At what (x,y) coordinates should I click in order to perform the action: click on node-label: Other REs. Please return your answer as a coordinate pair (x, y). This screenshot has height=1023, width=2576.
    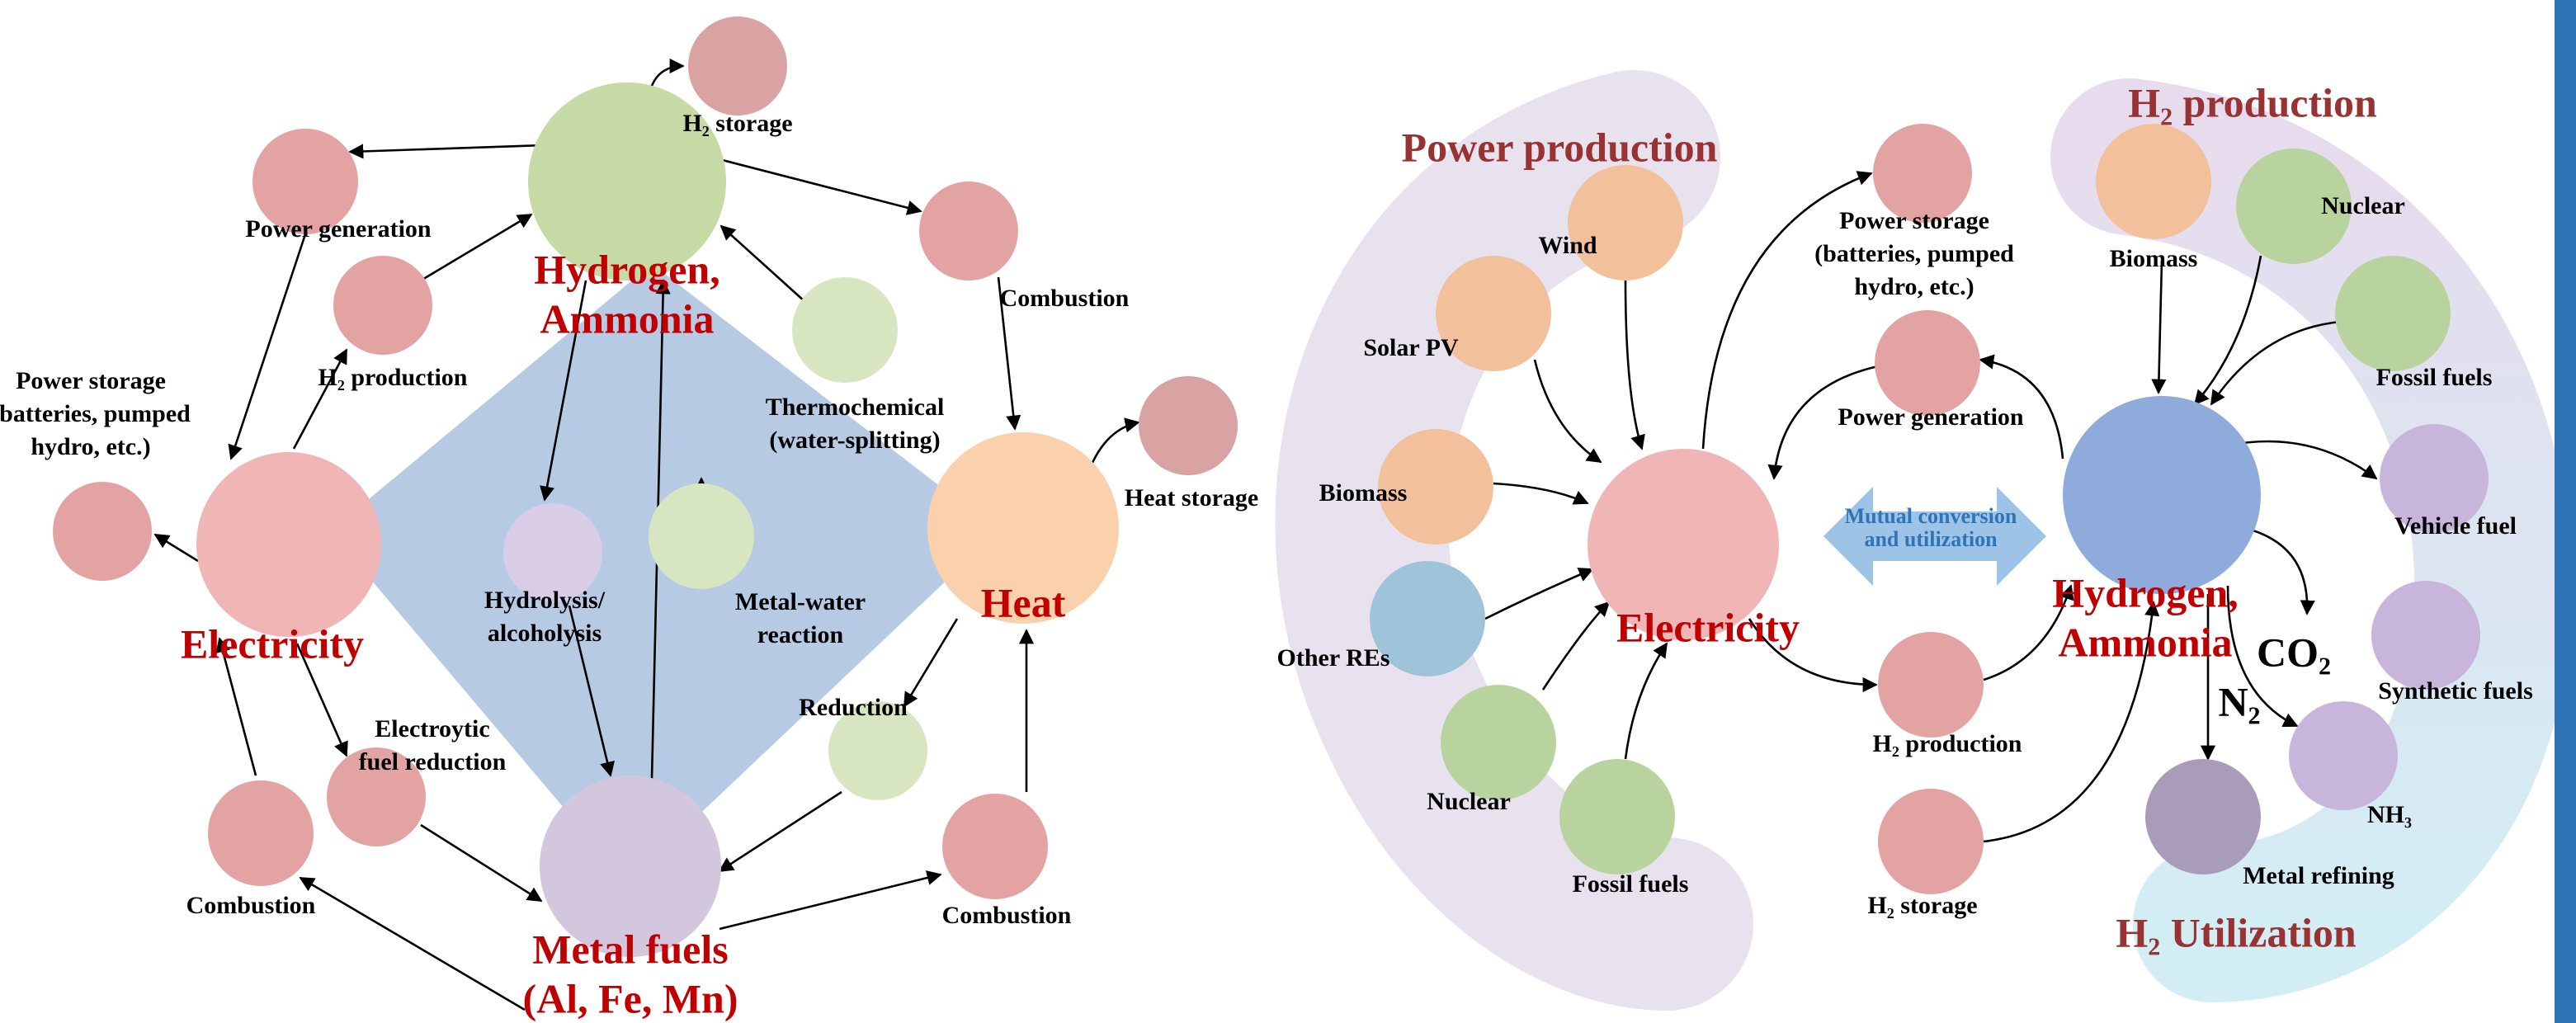
    Looking at the image, I should click on (1333, 658).